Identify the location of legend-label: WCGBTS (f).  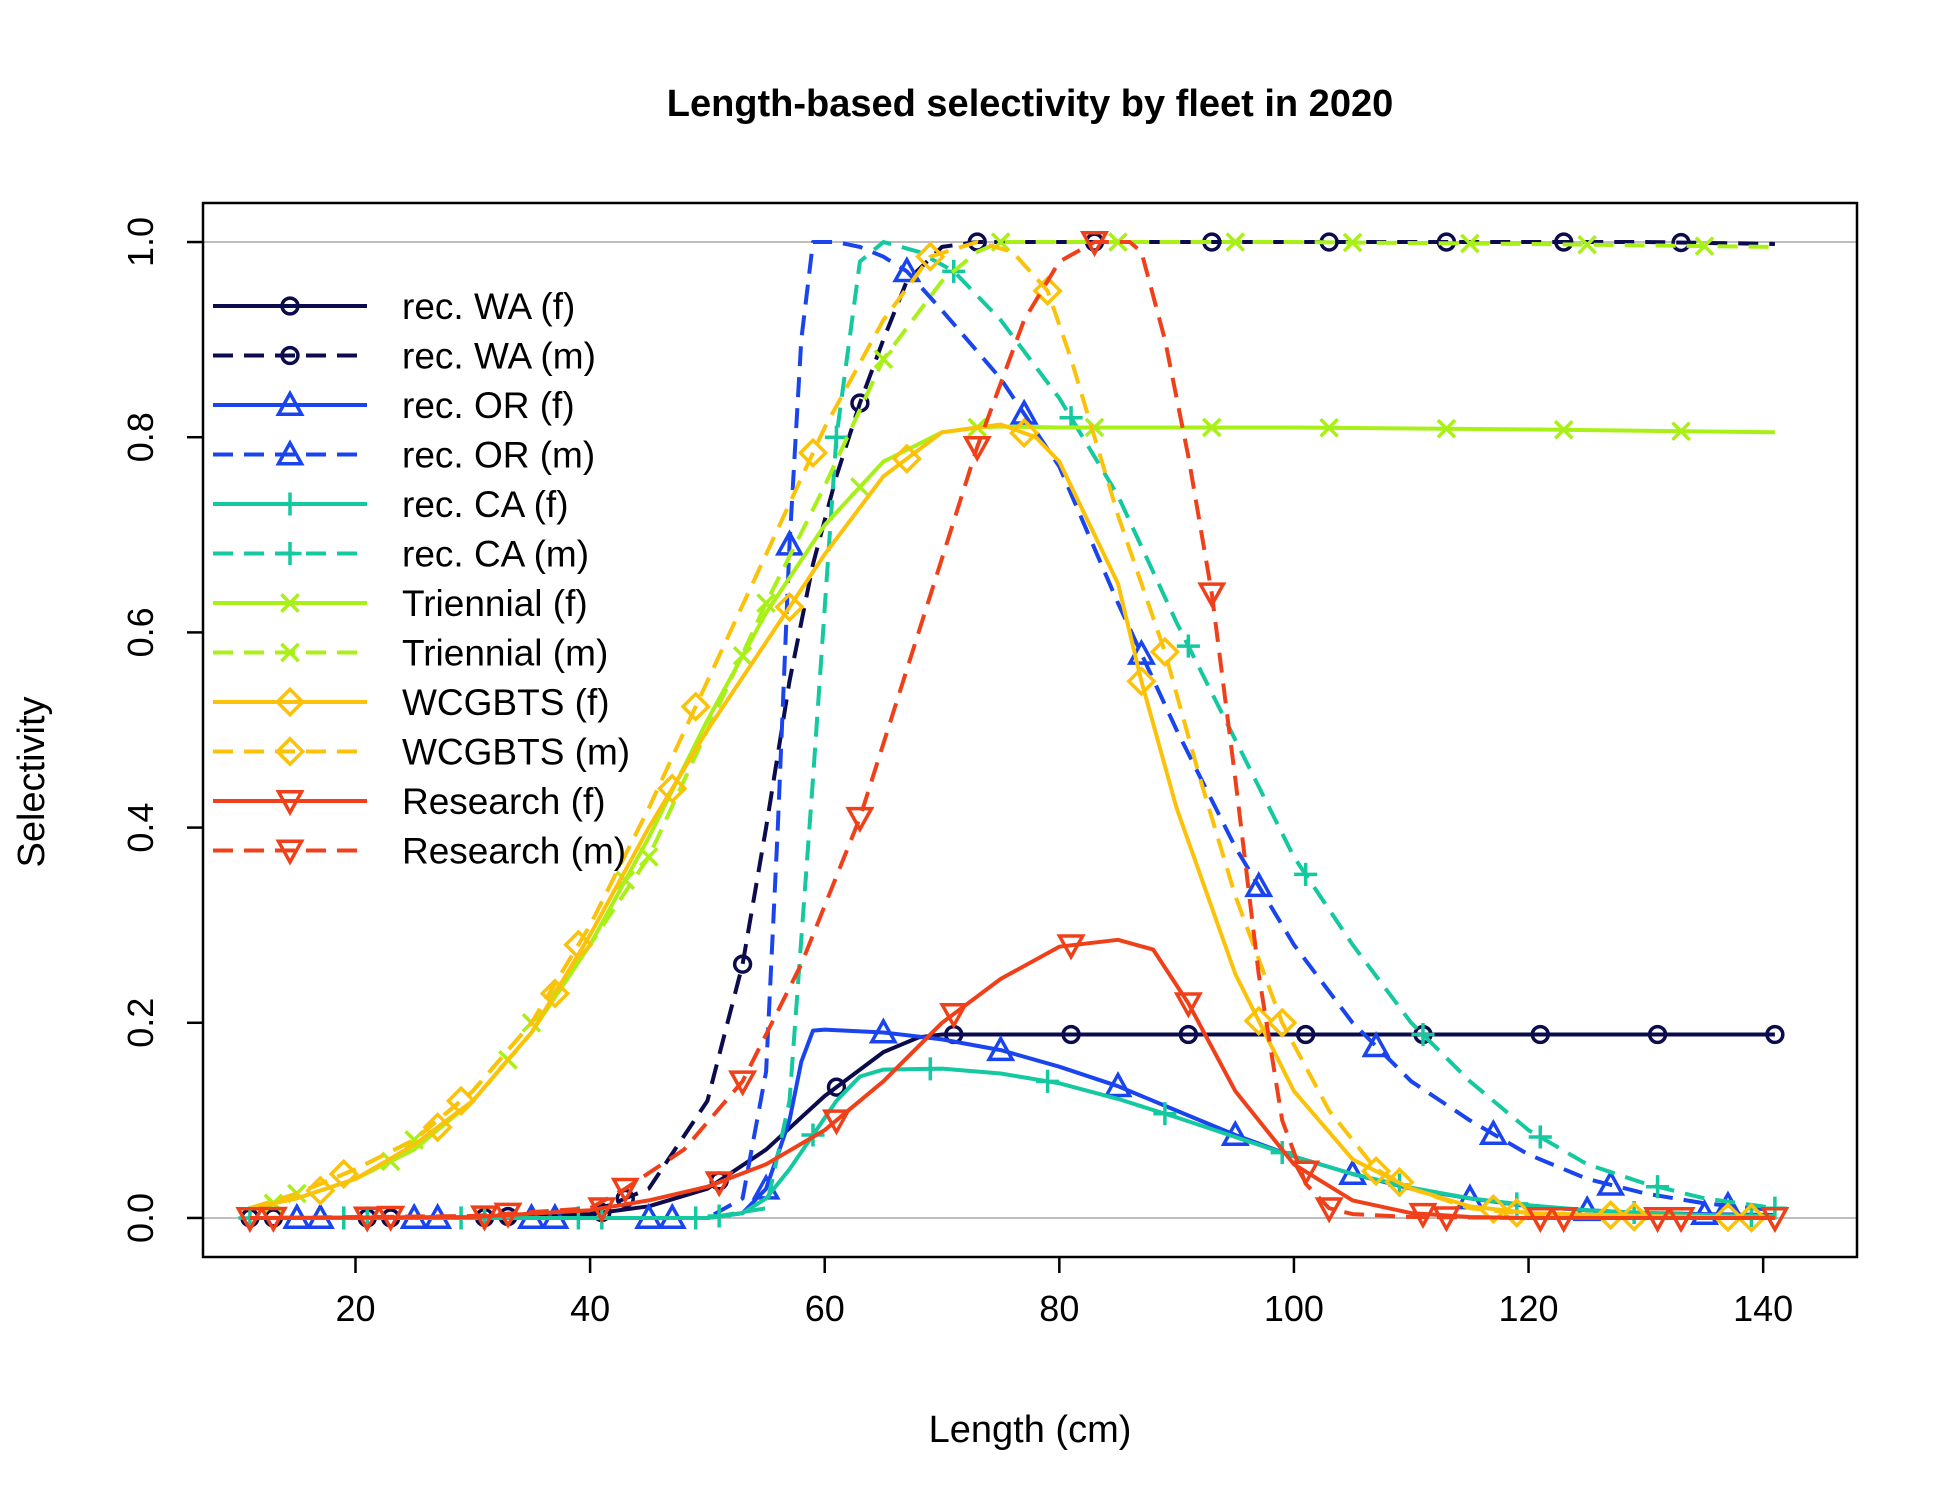
(506, 702).